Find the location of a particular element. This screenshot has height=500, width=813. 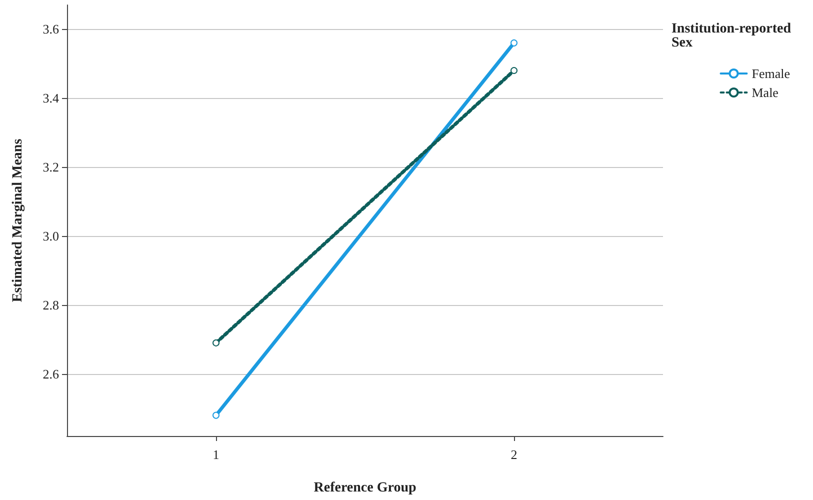

legend-title: Institution-reported Sex is located at coordinates (731, 36).